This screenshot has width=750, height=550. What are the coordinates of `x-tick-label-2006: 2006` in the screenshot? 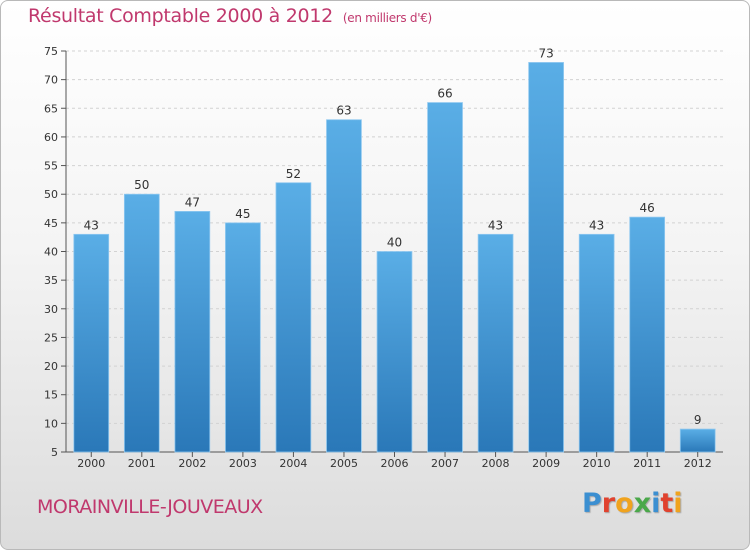 It's located at (395, 463).